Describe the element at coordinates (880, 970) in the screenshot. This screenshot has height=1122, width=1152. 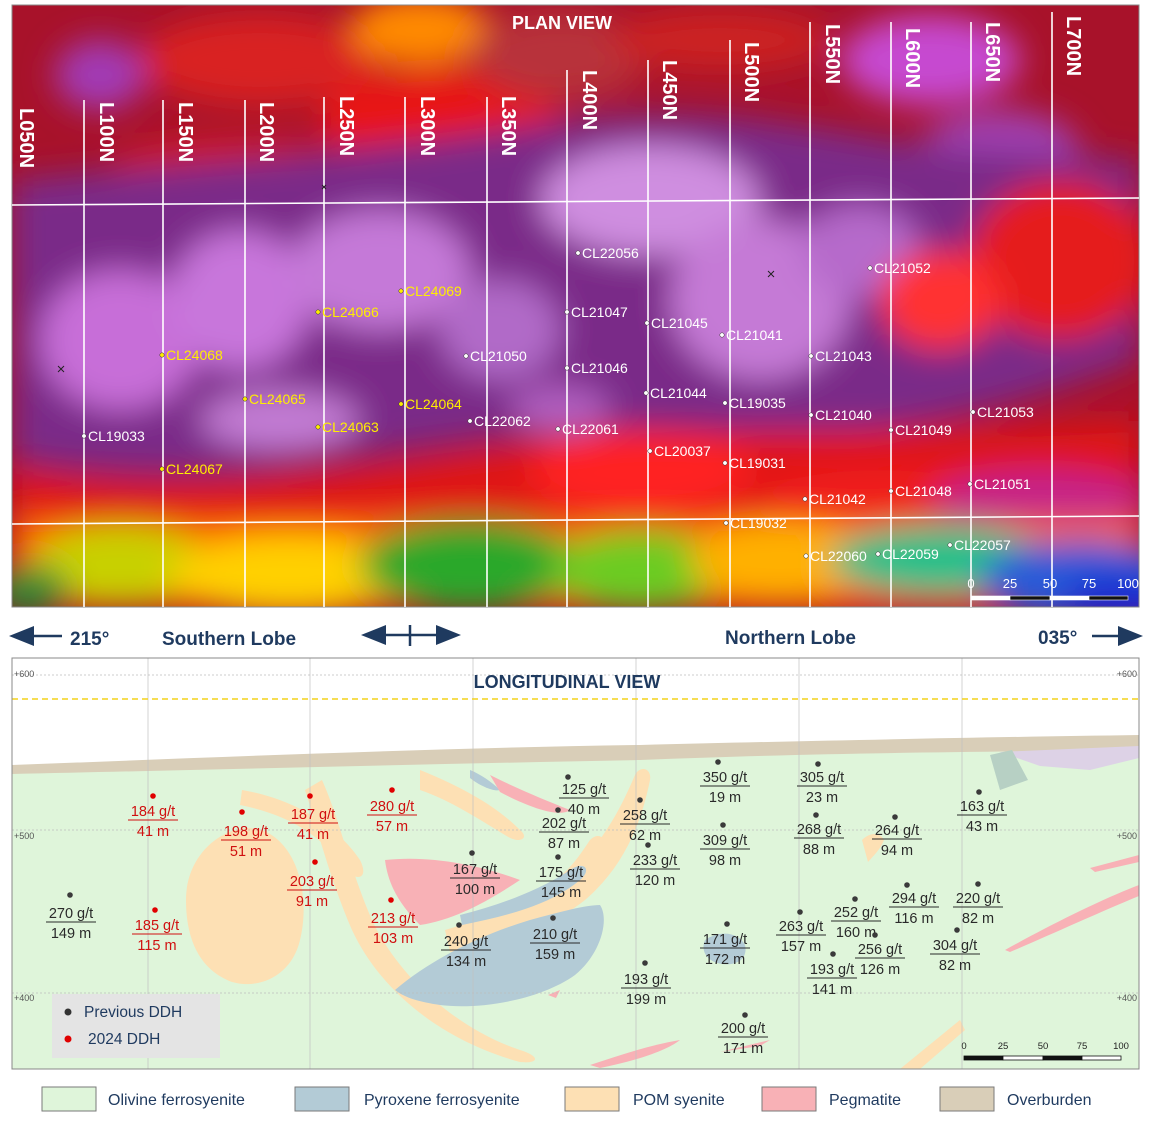
I see `intercept-length: 126 m` at that location.